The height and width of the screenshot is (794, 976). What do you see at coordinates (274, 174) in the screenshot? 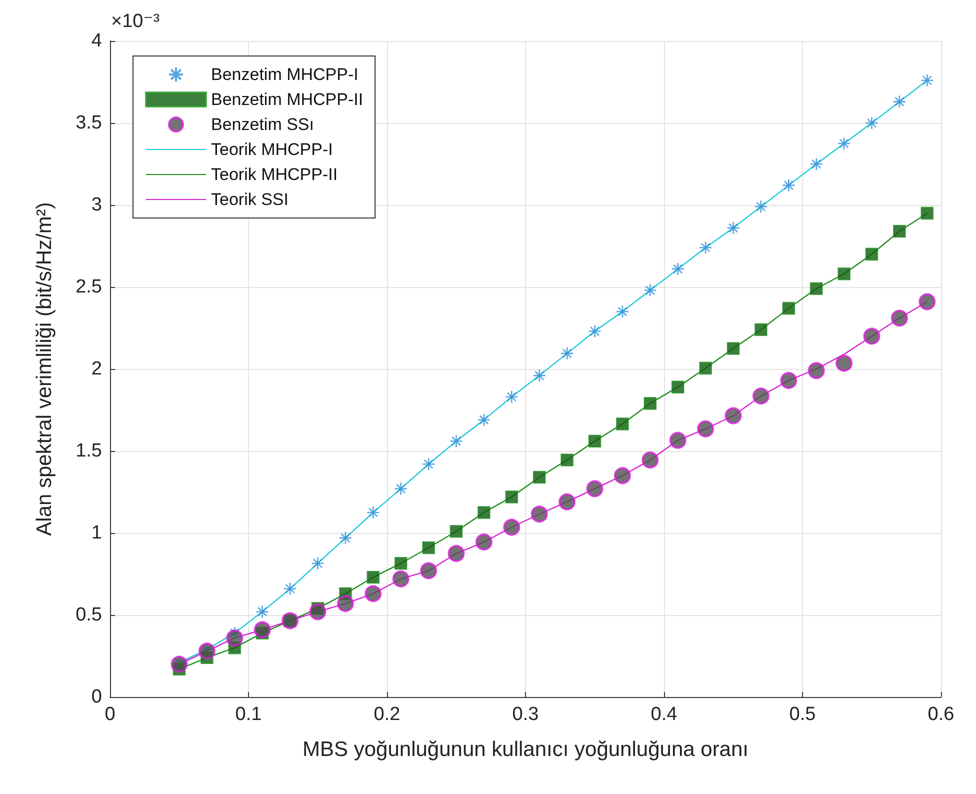
I see `legend-label: Teorik MHCPP-II` at bounding box center [274, 174].